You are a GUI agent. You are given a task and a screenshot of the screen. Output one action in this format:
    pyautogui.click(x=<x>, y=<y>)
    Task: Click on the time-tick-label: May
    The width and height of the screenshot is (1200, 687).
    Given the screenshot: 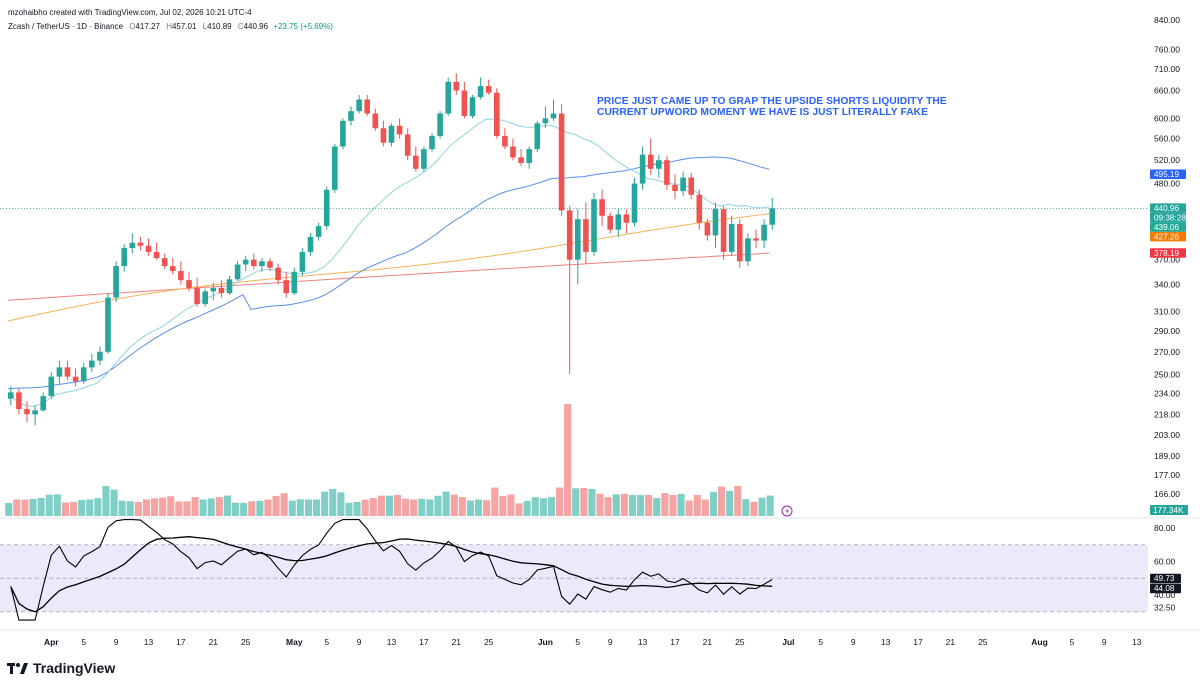 What is the action you would take?
    pyautogui.click(x=294, y=642)
    